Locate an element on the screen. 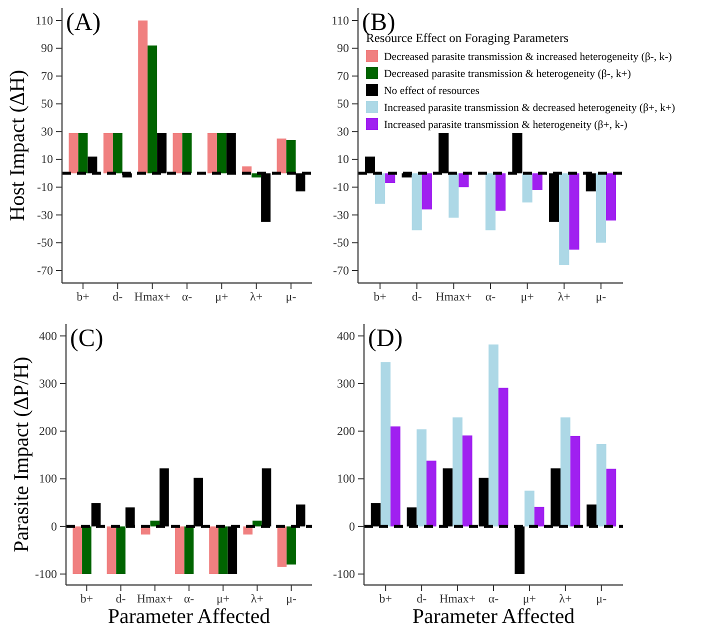 This screenshot has width=709, height=630. legend-label: Increased parasite transmission & decreased heterogeneity (β+, k+) is located at coordinates (530, 108).